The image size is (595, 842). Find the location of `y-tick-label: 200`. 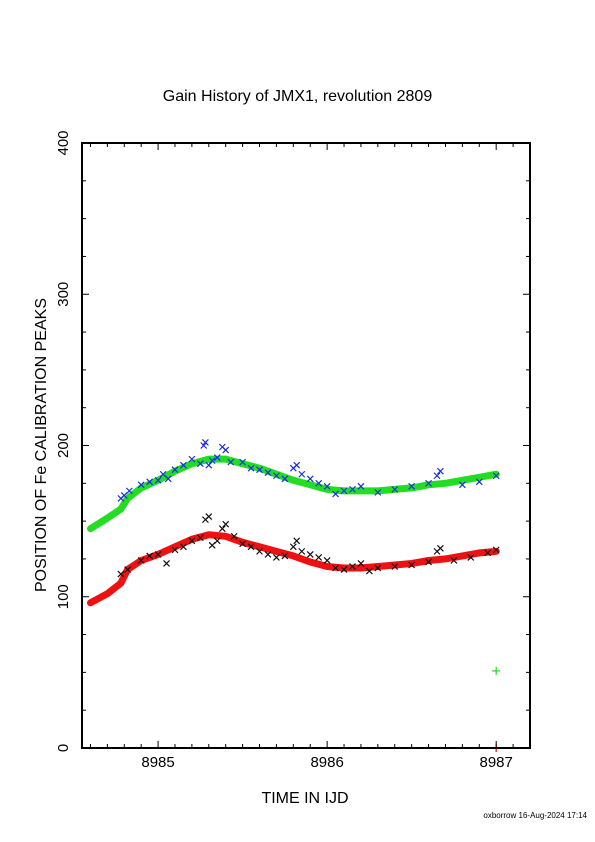

y-tick-label: 200 is located at coordinates (63, 445).